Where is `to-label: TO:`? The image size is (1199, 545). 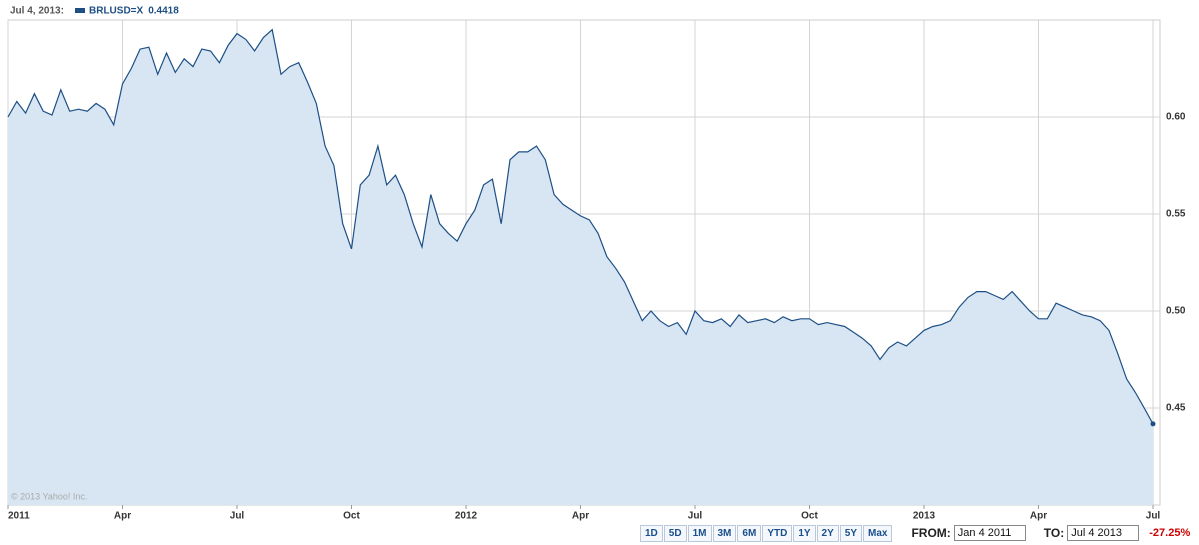
to-label: TO: is located at coordinates (1054, 533).